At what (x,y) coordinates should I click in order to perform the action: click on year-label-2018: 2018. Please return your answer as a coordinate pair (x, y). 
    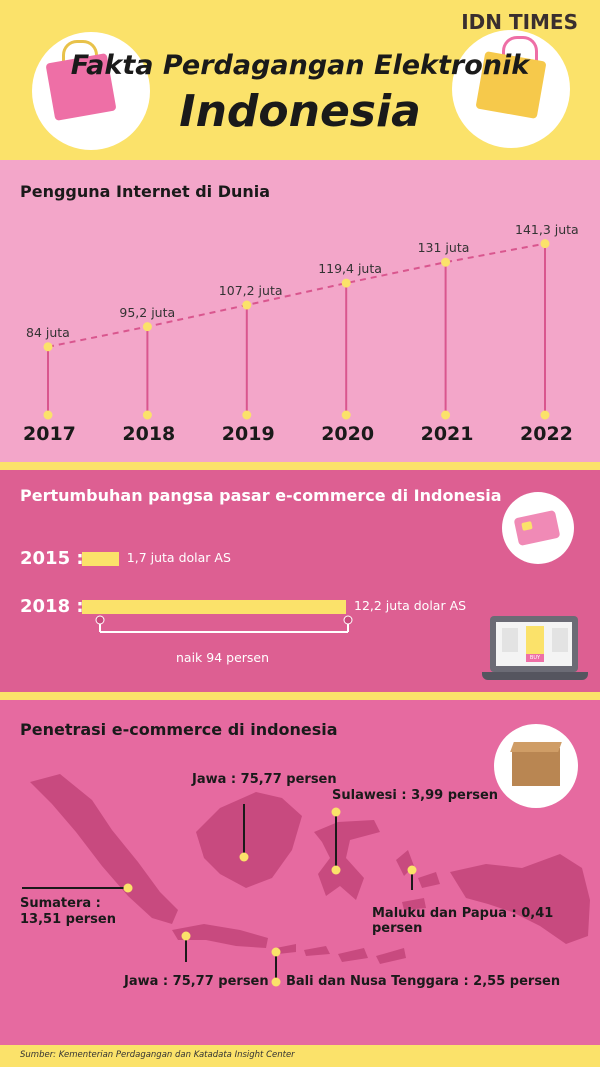
    Looking at the image, I should click on (149, 434).